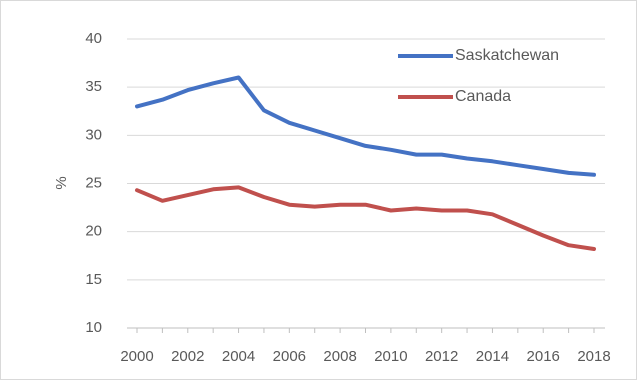  What do you see at coordinates (339, 356) in the screenshot?
I see `x-tick-label: 2008` at bounding box center [339, 356].